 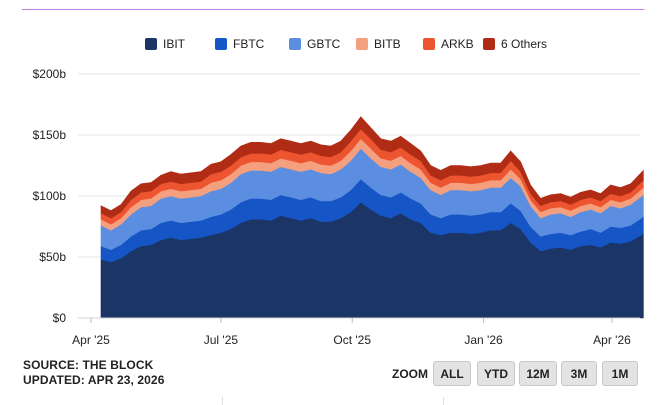 I want to click on legend-item-6-others: 6 Others, so click(x=515, y=44).